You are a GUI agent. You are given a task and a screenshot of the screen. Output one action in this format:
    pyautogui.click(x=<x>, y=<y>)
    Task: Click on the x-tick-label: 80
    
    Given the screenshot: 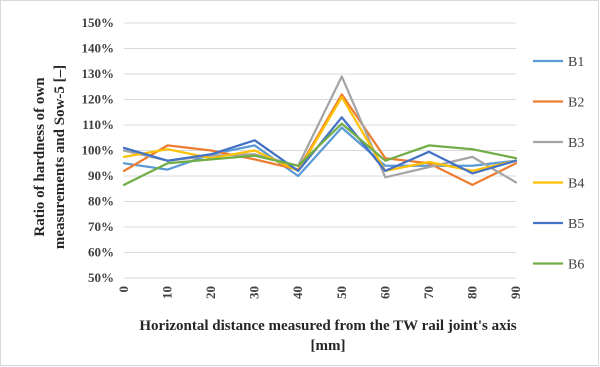 What is the action you would take?
    pyautogui.click(x=471, y=292)
    